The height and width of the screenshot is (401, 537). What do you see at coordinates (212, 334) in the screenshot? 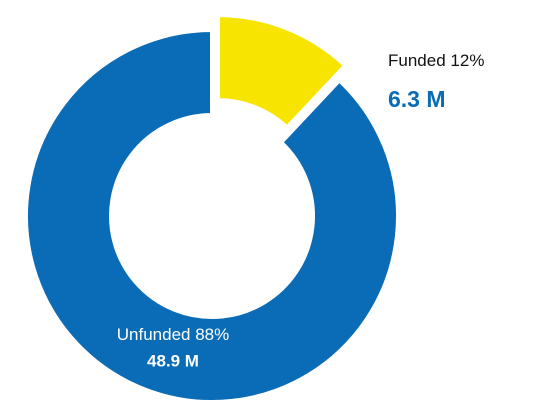
I see `percent: 88%` at bounding box center [212, 334].